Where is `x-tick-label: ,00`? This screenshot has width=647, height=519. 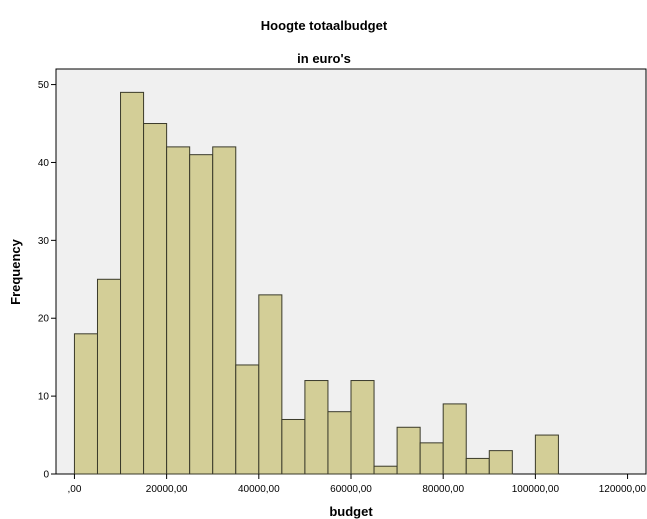
x-tick-label: ,00 is located at coordinates (74, 489).